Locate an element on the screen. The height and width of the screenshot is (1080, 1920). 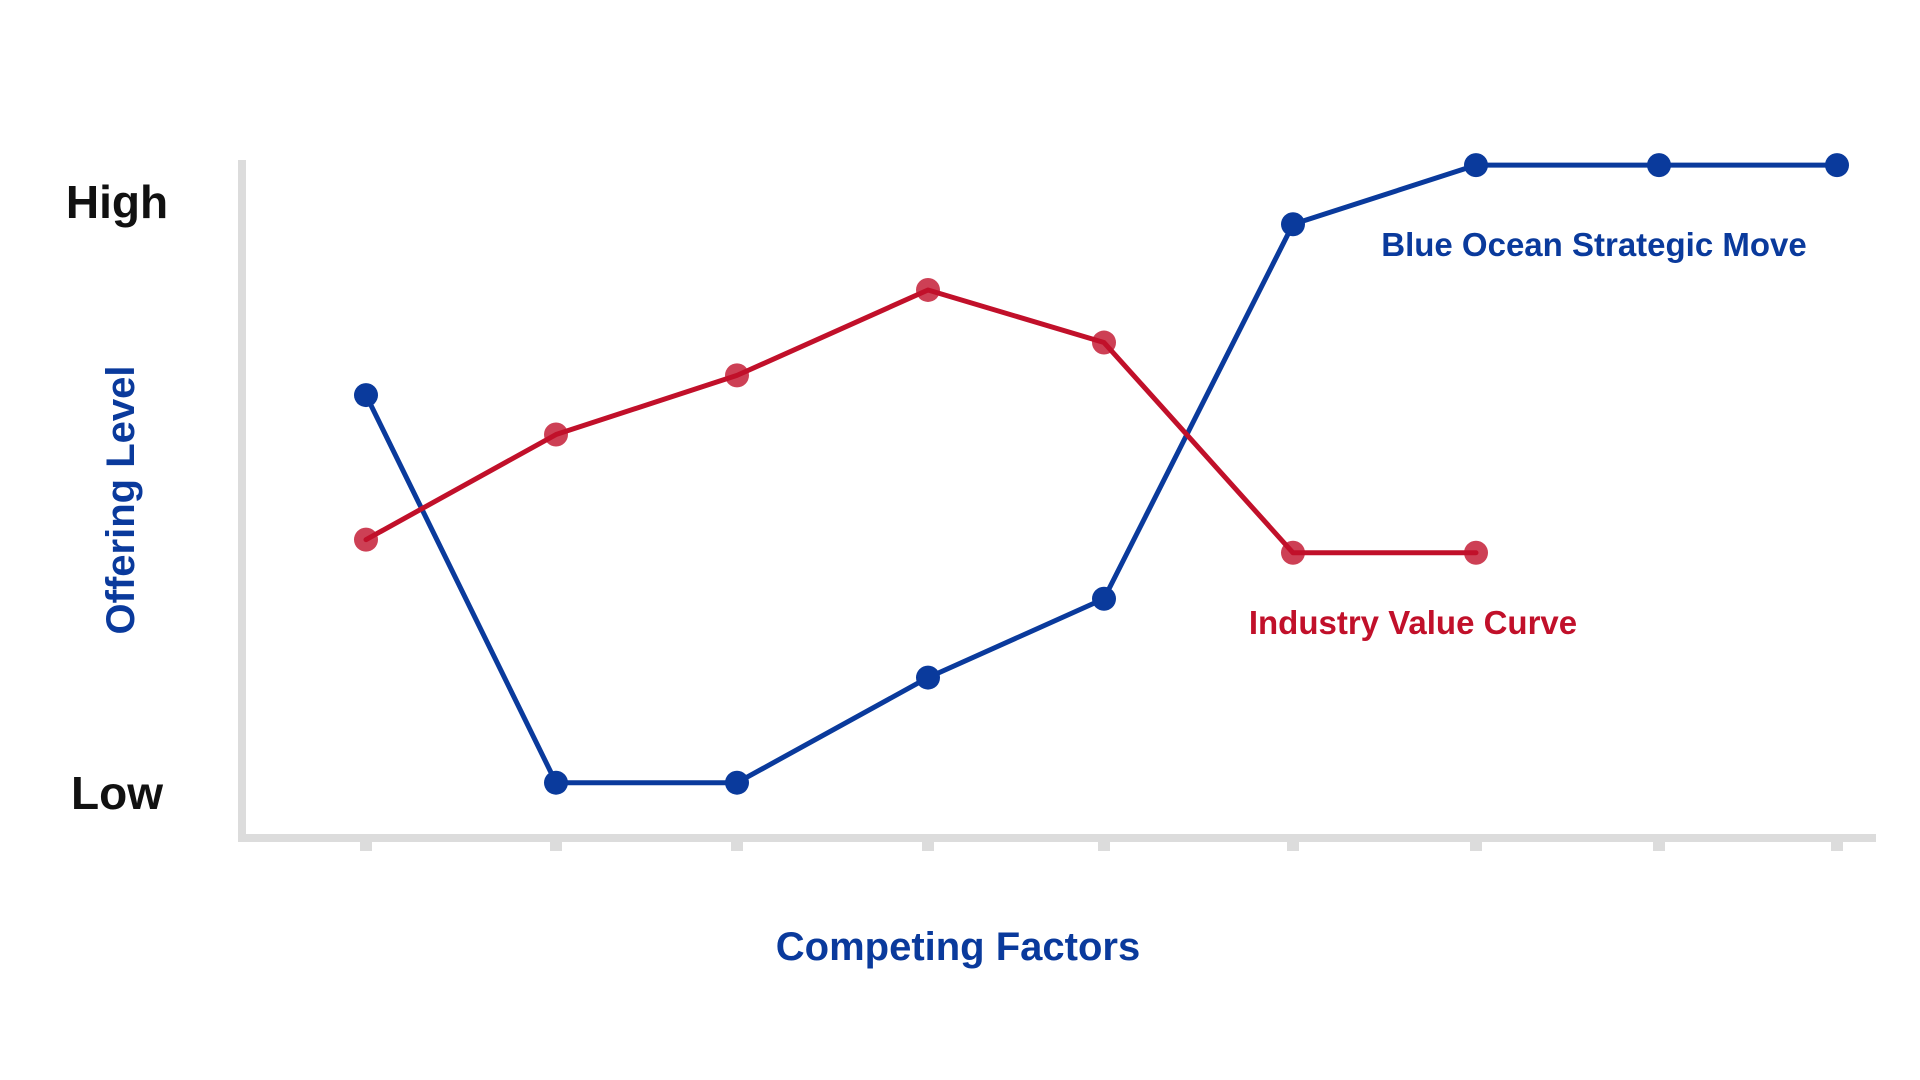
y-axis-title: Offering Level is located at coordinates (121, 500).